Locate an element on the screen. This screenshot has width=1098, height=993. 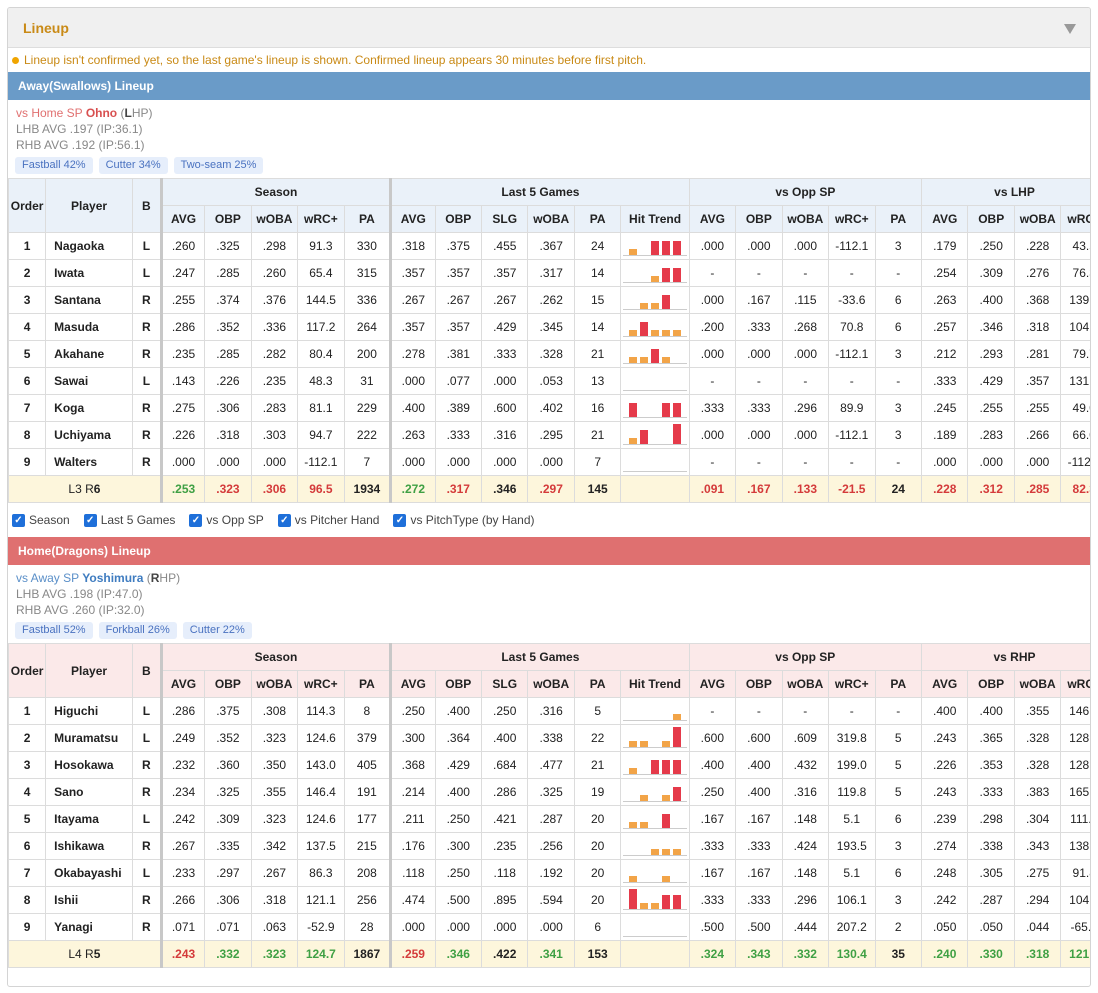
sp-hand-rest: HP) is located at coordinates (142, 113).